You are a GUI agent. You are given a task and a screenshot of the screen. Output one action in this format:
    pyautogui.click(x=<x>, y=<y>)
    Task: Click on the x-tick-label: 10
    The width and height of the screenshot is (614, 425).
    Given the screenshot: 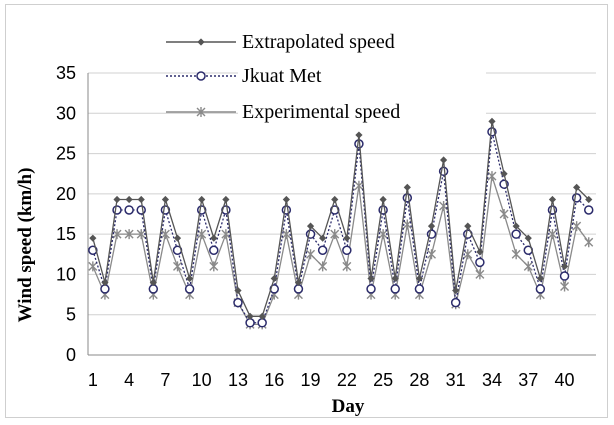 What is the action you would take?
    pyautogui.click(x=202, y=380)
    